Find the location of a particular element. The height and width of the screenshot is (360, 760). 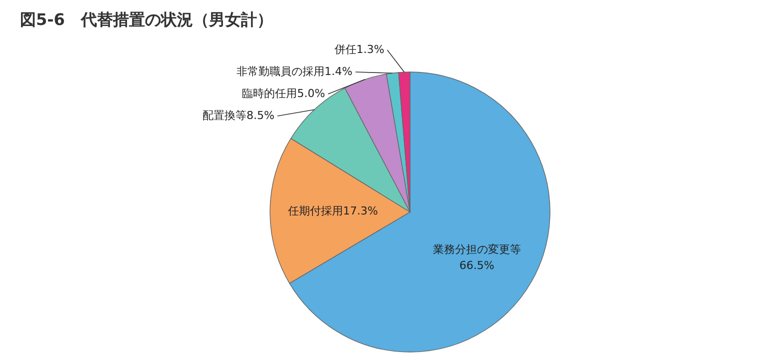

slice-label: 業務分担の変更等 is located at coordinates (476, 249).